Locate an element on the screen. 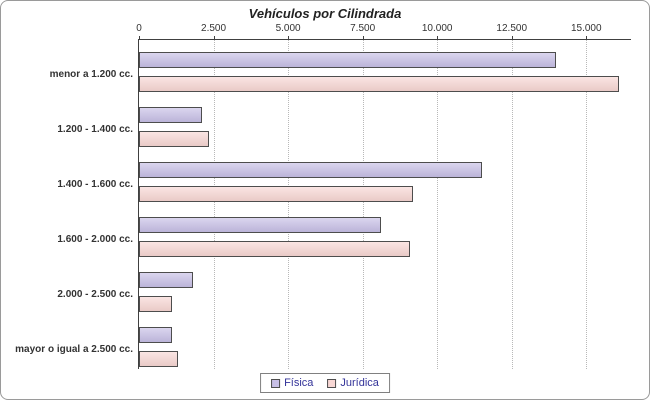  category-label: menor a 1.200 cc. is located at coordinates (91, 74).